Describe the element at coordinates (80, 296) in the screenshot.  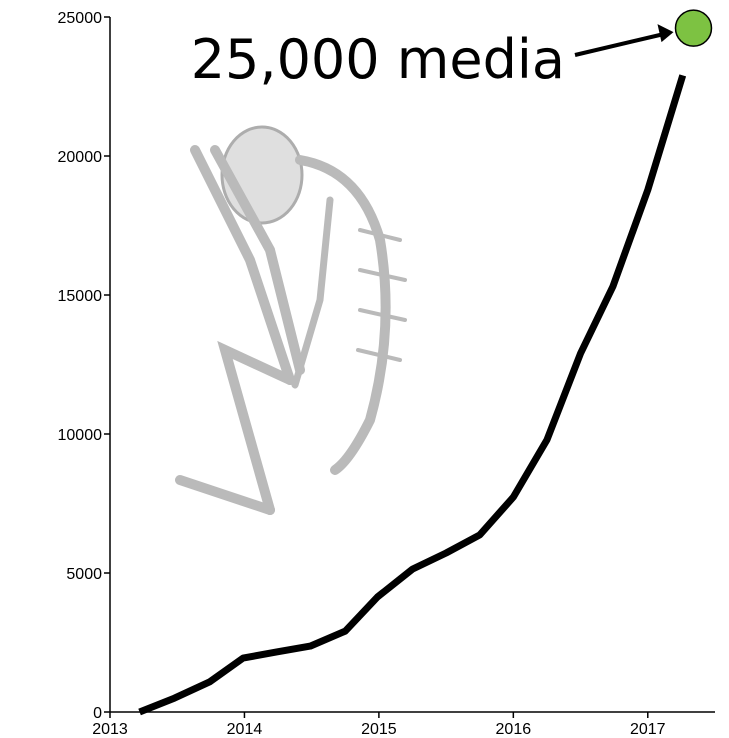
I see `y-tick-label: 15000` at that location.